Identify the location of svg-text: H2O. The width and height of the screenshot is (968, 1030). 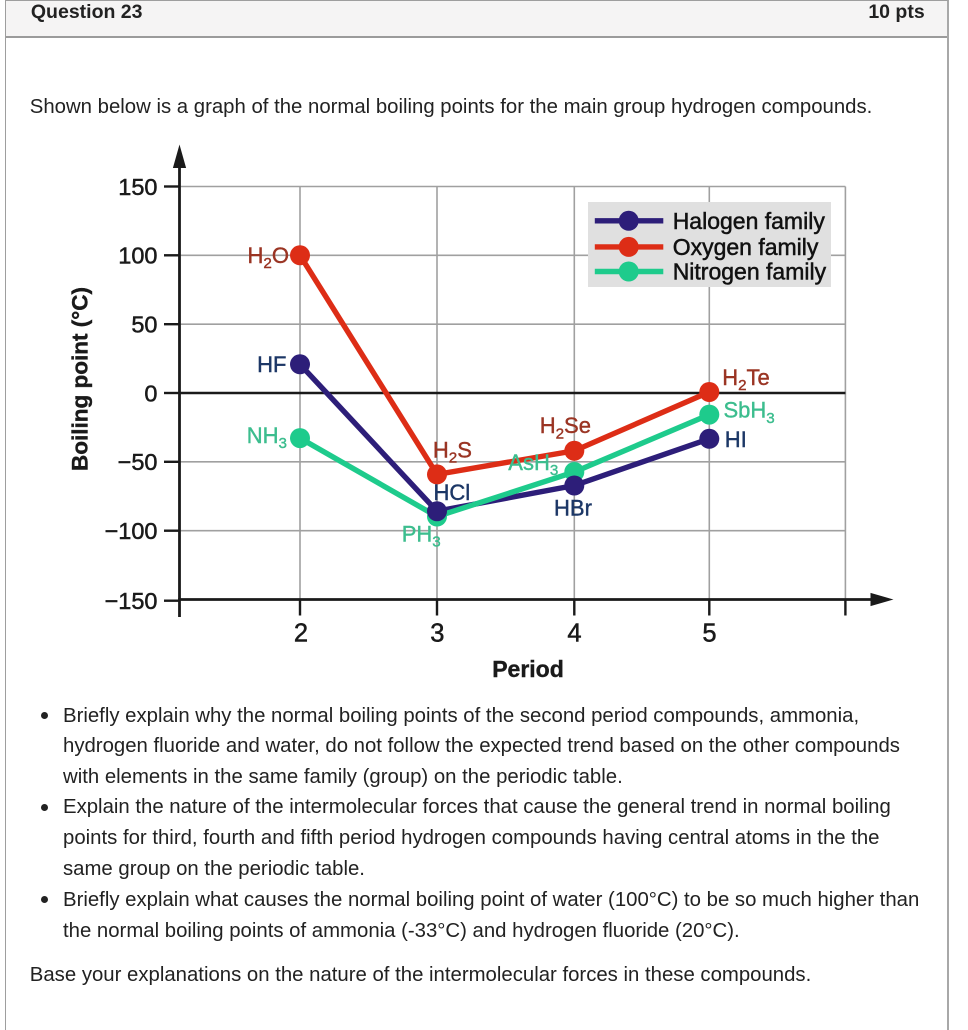
(268, 257).